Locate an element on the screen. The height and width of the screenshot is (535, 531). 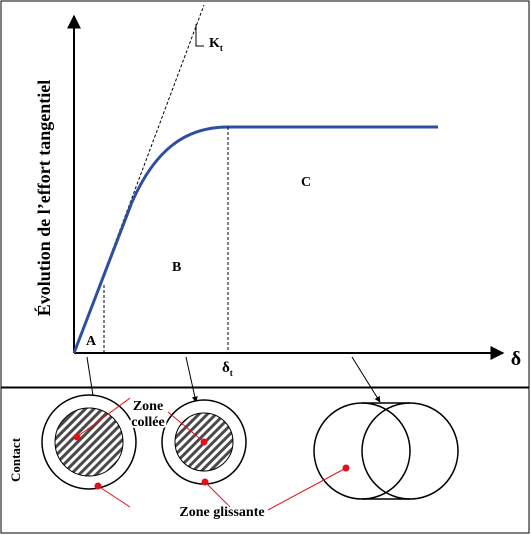
arrow-zone-b is located at coordinates (191, 379).